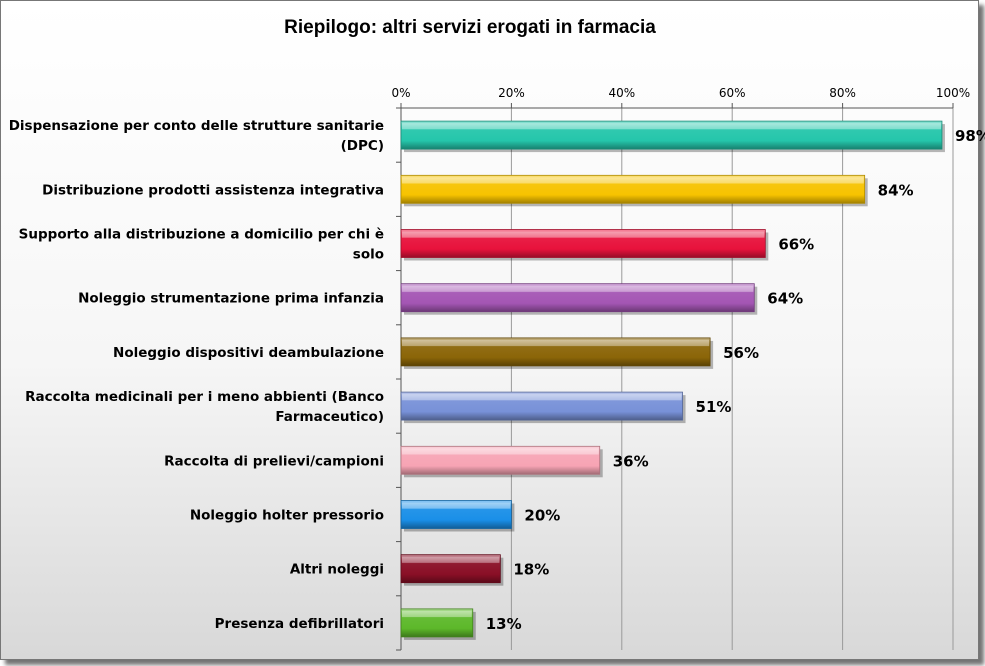  What do you see at coordinates (248, 353) in the screenshot?
I see `category-label: Noleggio dispositivi deambulazione` at bounding box center [248, 353].